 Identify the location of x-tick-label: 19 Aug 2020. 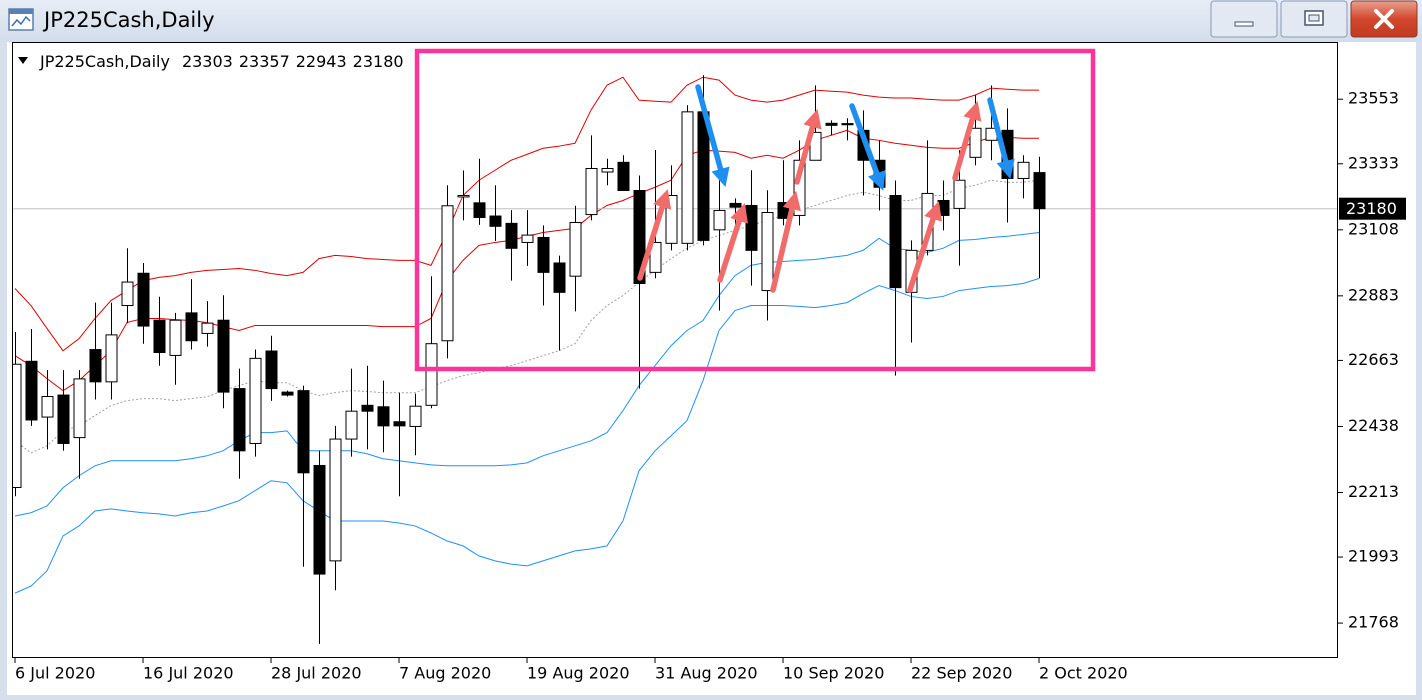
(578, 673).